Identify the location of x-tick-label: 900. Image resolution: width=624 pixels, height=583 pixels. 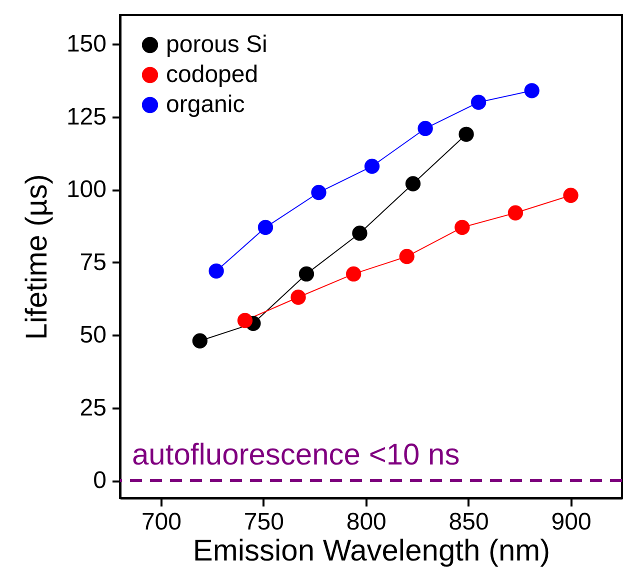
(571, 522).